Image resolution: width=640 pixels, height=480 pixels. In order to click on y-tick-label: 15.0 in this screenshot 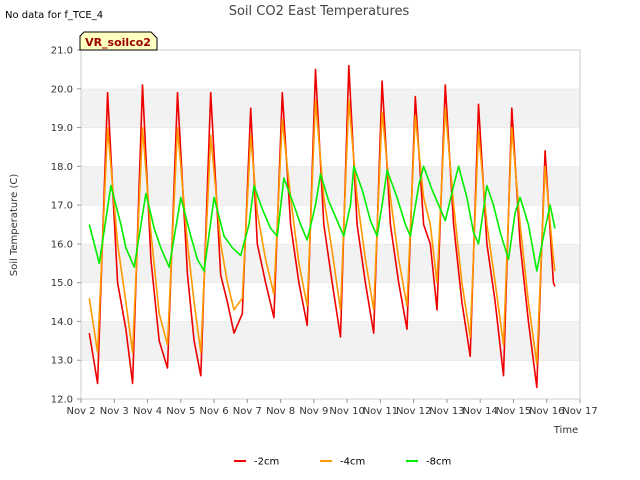, I will do `click(62, 283)`.